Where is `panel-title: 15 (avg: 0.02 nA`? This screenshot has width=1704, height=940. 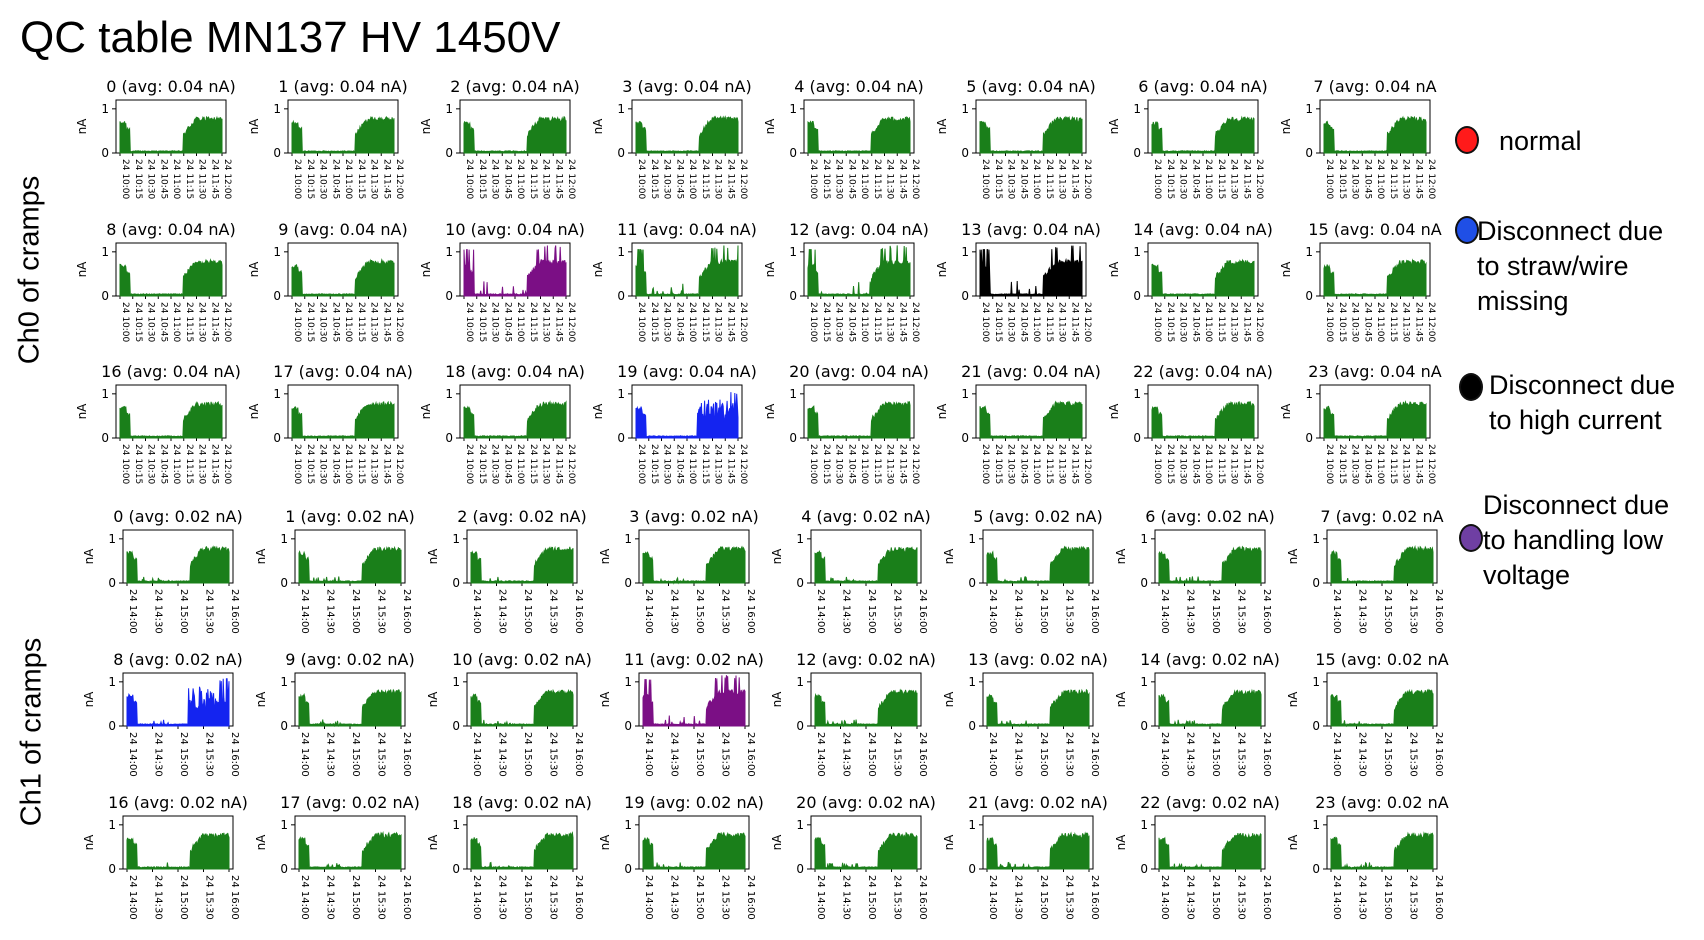
panel-title: 15 (avg: 0.02 nA is located at coordinates (1381, 659).